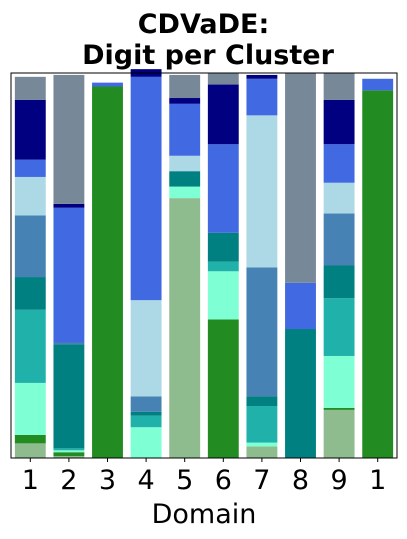 This screenshot has width=407, height=539. What do you see at coordinates (184, 480) in the screenshot?
I see `x-tick-label: 5` at bounding box center [184, 480].